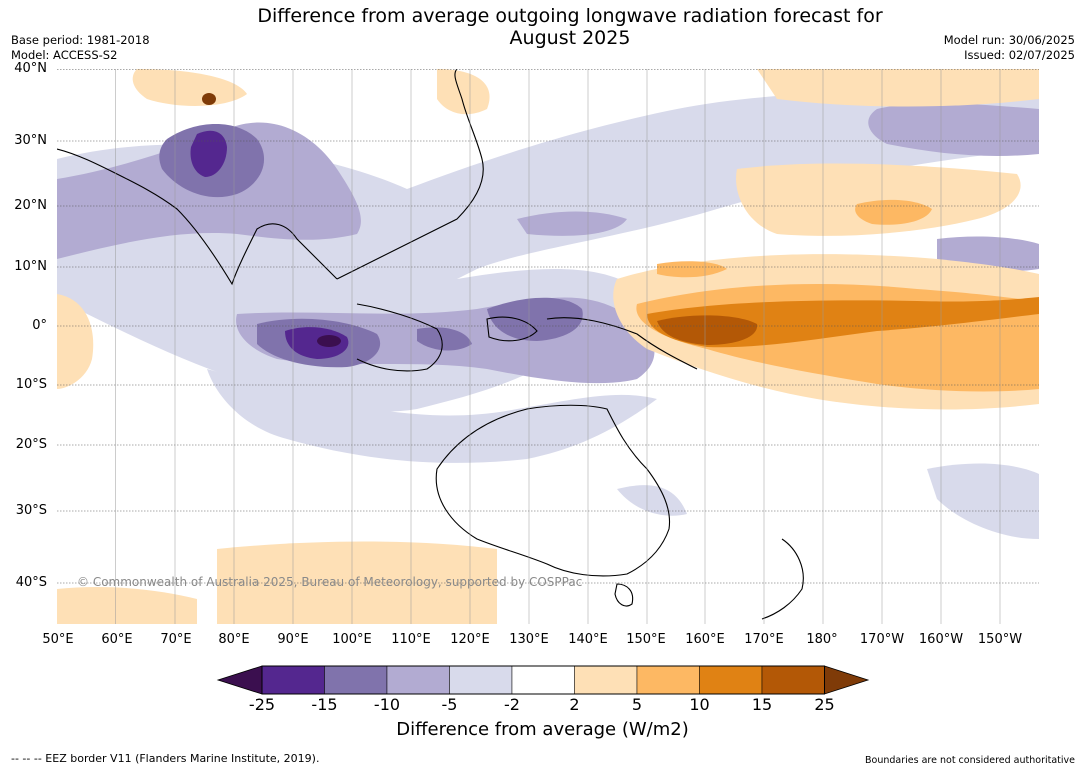 The width and height of the screenshot is (1085, 770). Describe the element at coordinates (764, 639) in the screenshot. I see `lon-label-170e: 170°E` at that location.